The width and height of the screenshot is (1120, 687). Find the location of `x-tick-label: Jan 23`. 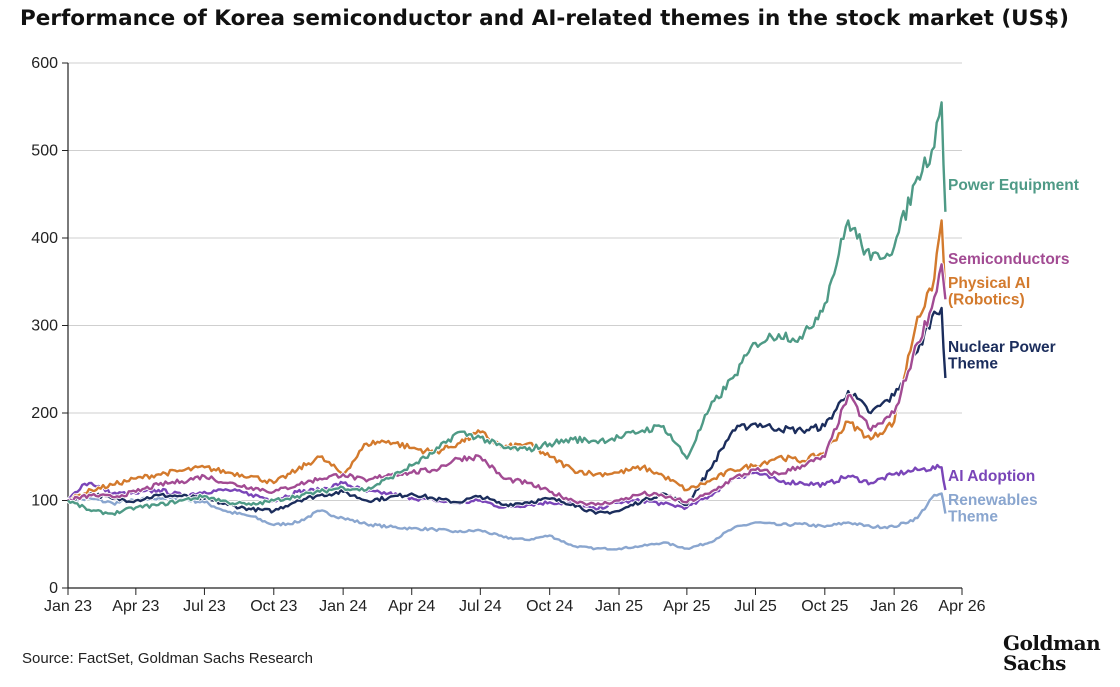

x-tick-label: Jan 23 is located at coordinates (68, 606).